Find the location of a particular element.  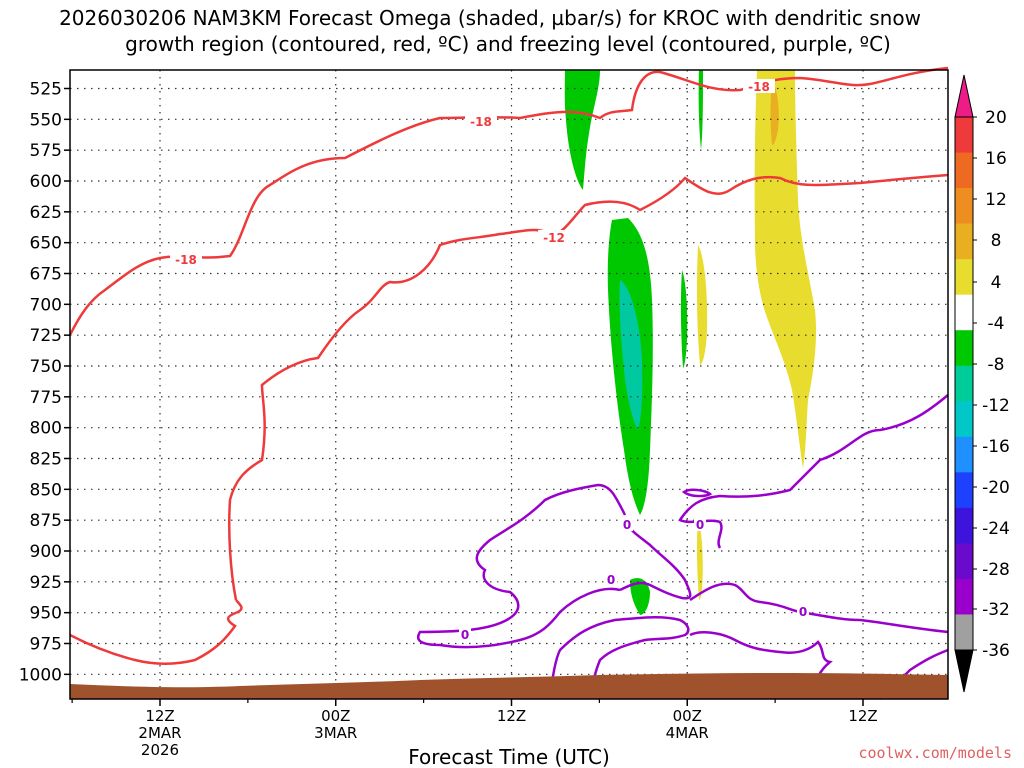

colorbar-label: -24 is located at coordinates (996, 529).